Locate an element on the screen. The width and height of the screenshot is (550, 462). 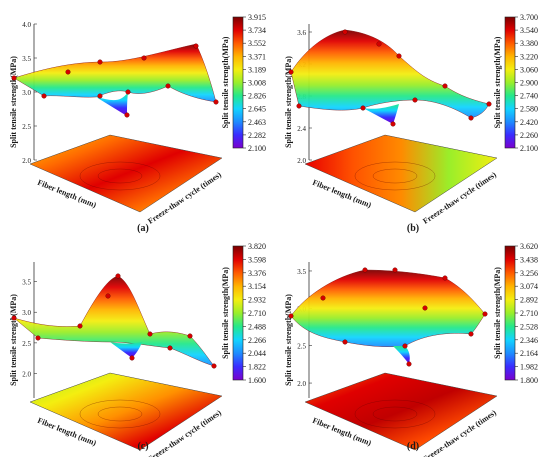
colorbar-tick-label: 3.620 is located at coordinates (529, 246).